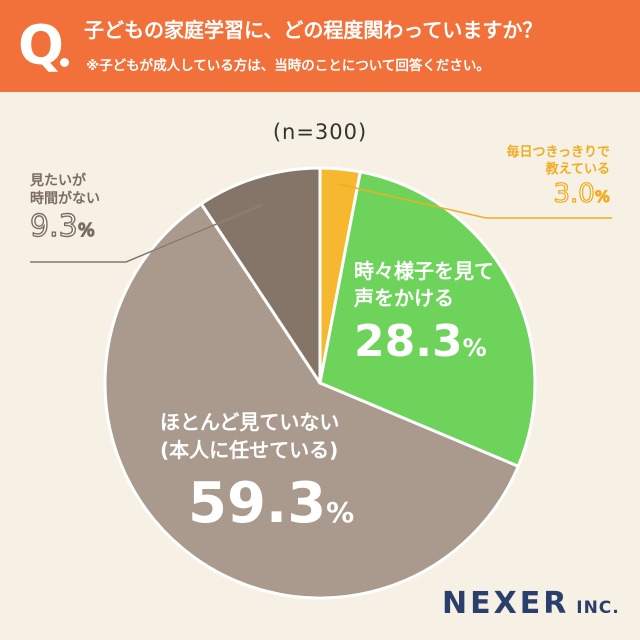  I want to click on slice-value: 9.3%, so click(62, 226).